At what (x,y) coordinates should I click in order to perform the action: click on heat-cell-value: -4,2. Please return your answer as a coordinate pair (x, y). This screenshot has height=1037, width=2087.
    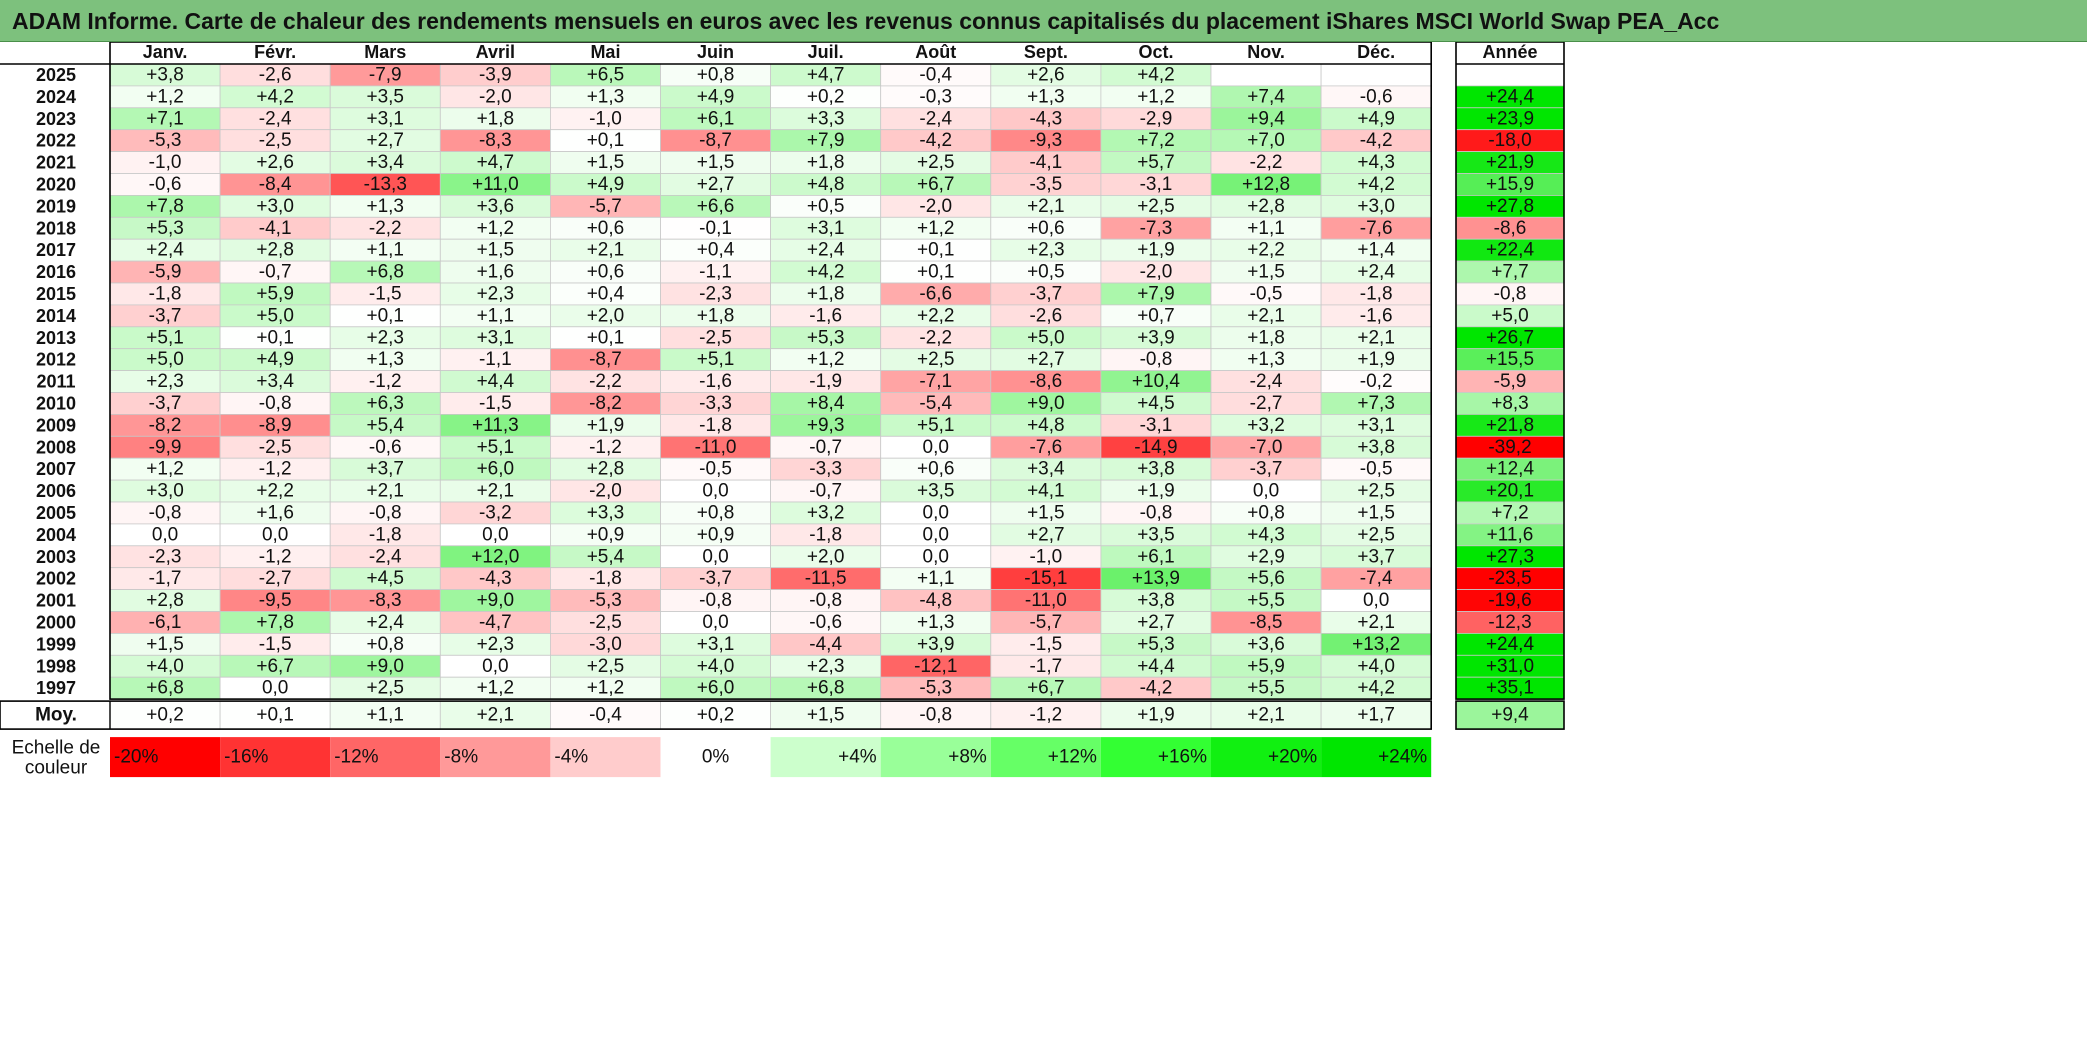
    Looking at the image, I should click on (1376, 140).